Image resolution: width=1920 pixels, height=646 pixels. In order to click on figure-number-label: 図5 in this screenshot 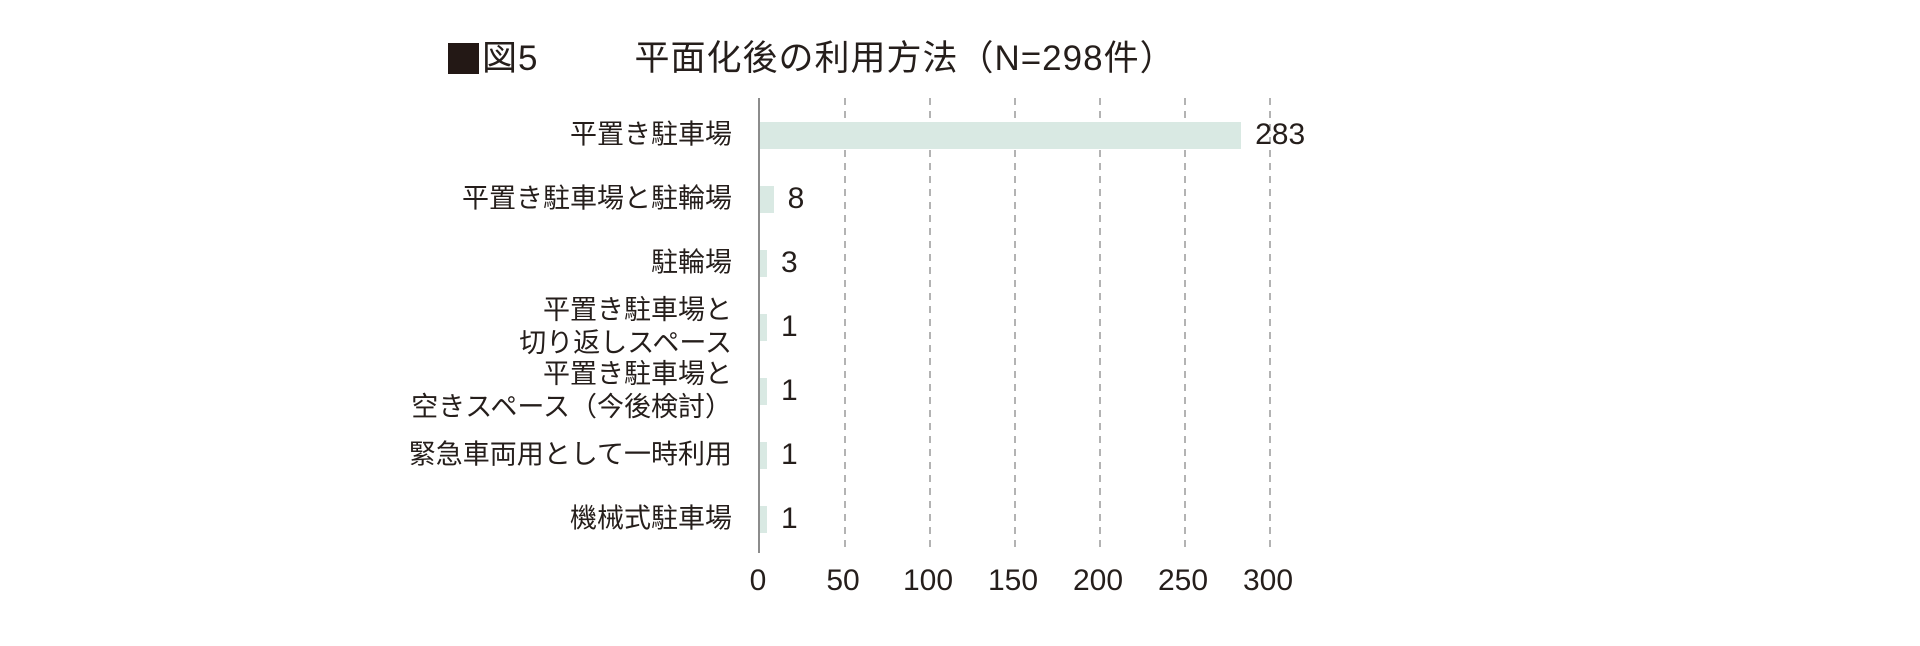, I will do `click(510, 58)`.